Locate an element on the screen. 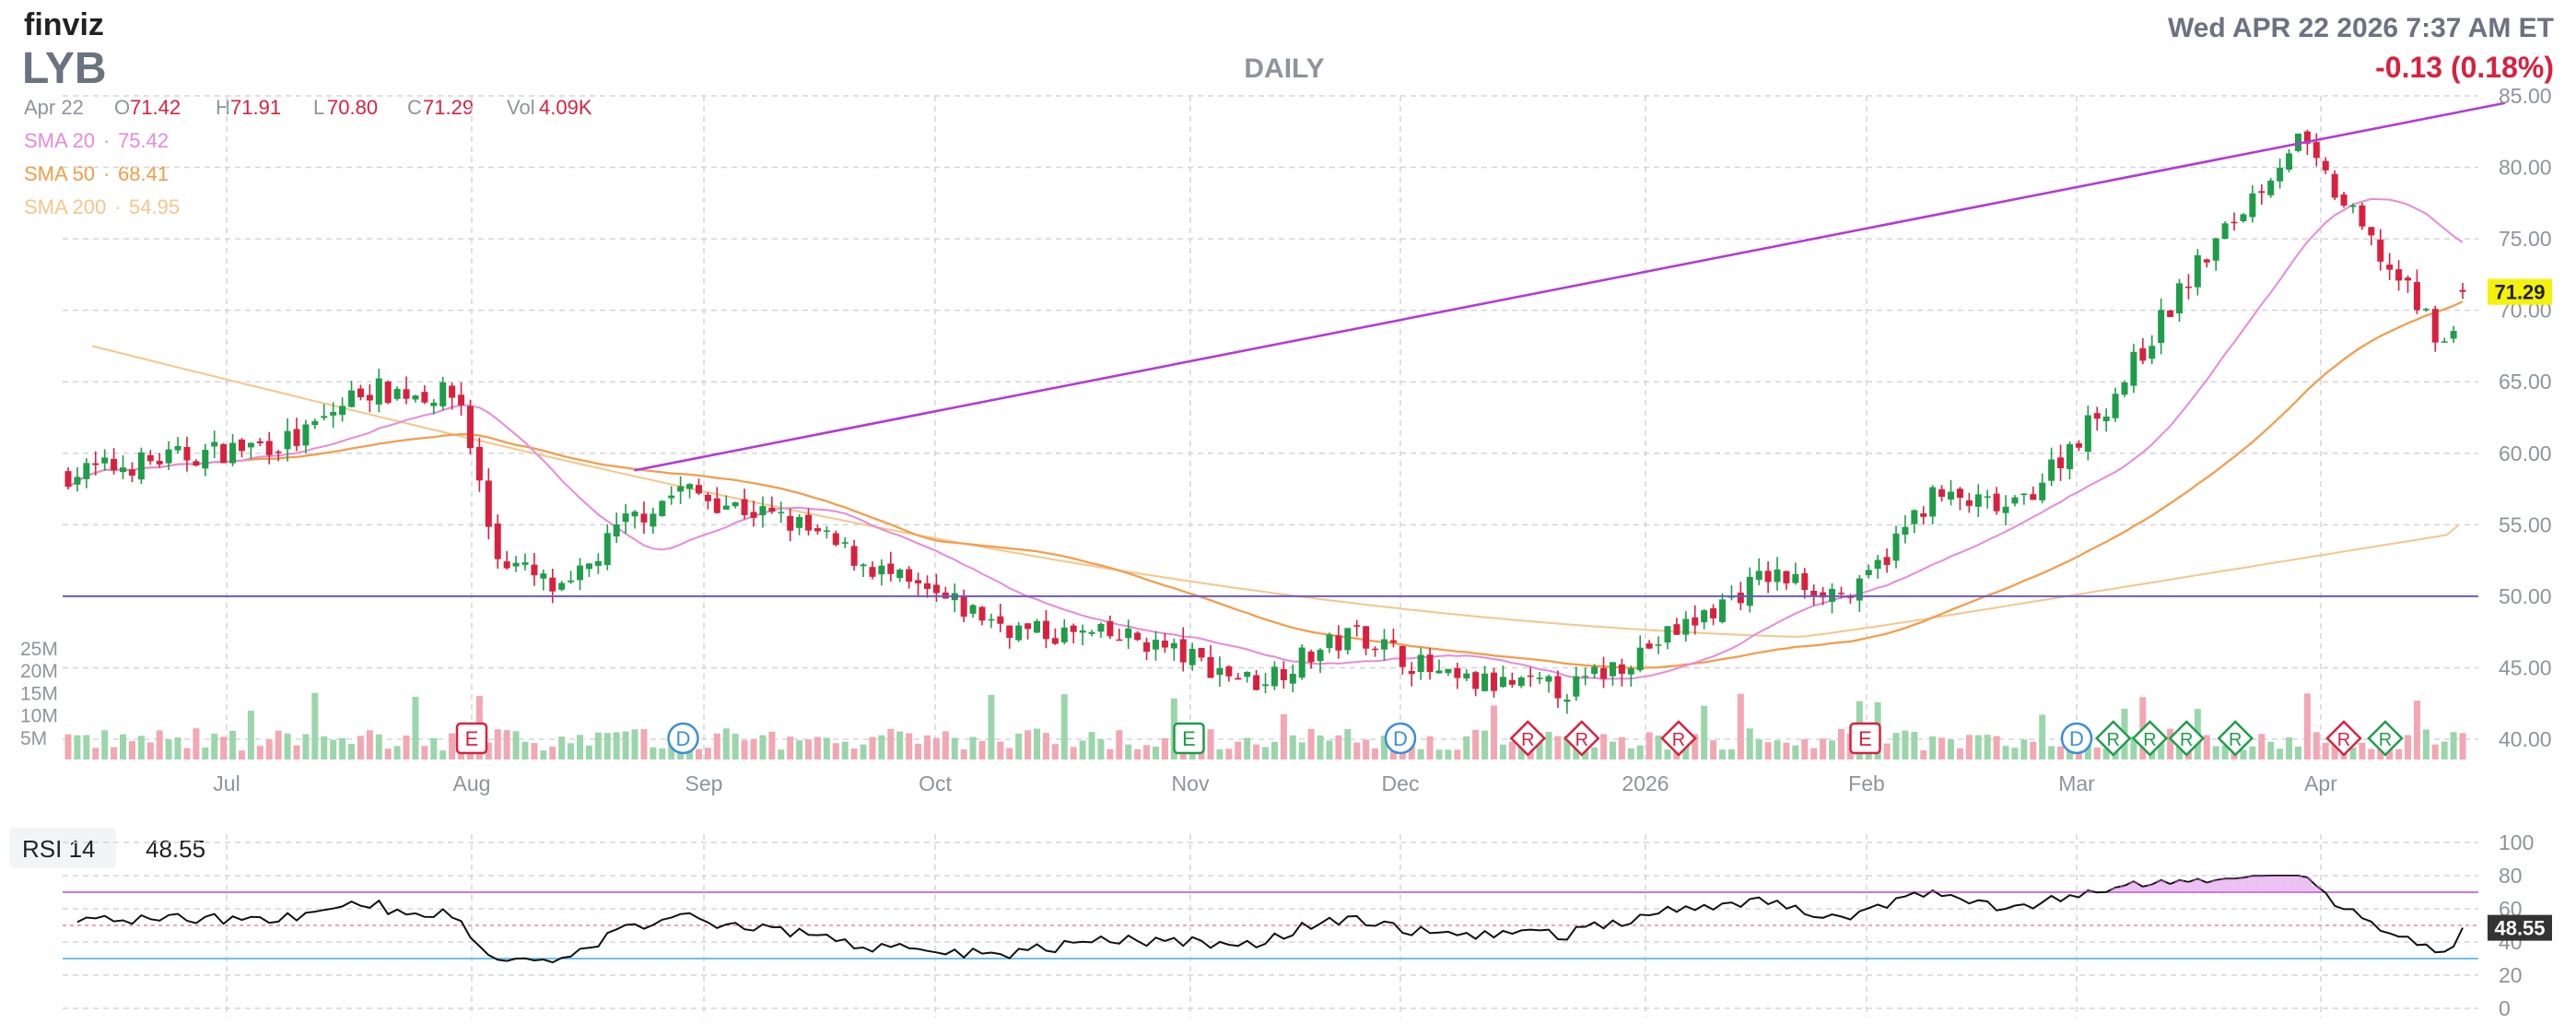 The height and width of the screenshot is (1036, 2576). high-value: 71.91 is located at coordinates (256, 108).